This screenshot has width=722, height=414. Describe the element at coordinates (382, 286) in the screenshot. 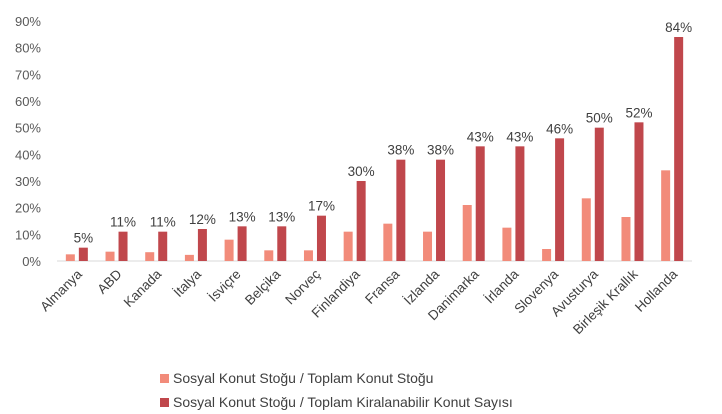

I see `x-category-label: Fransa` at that location.